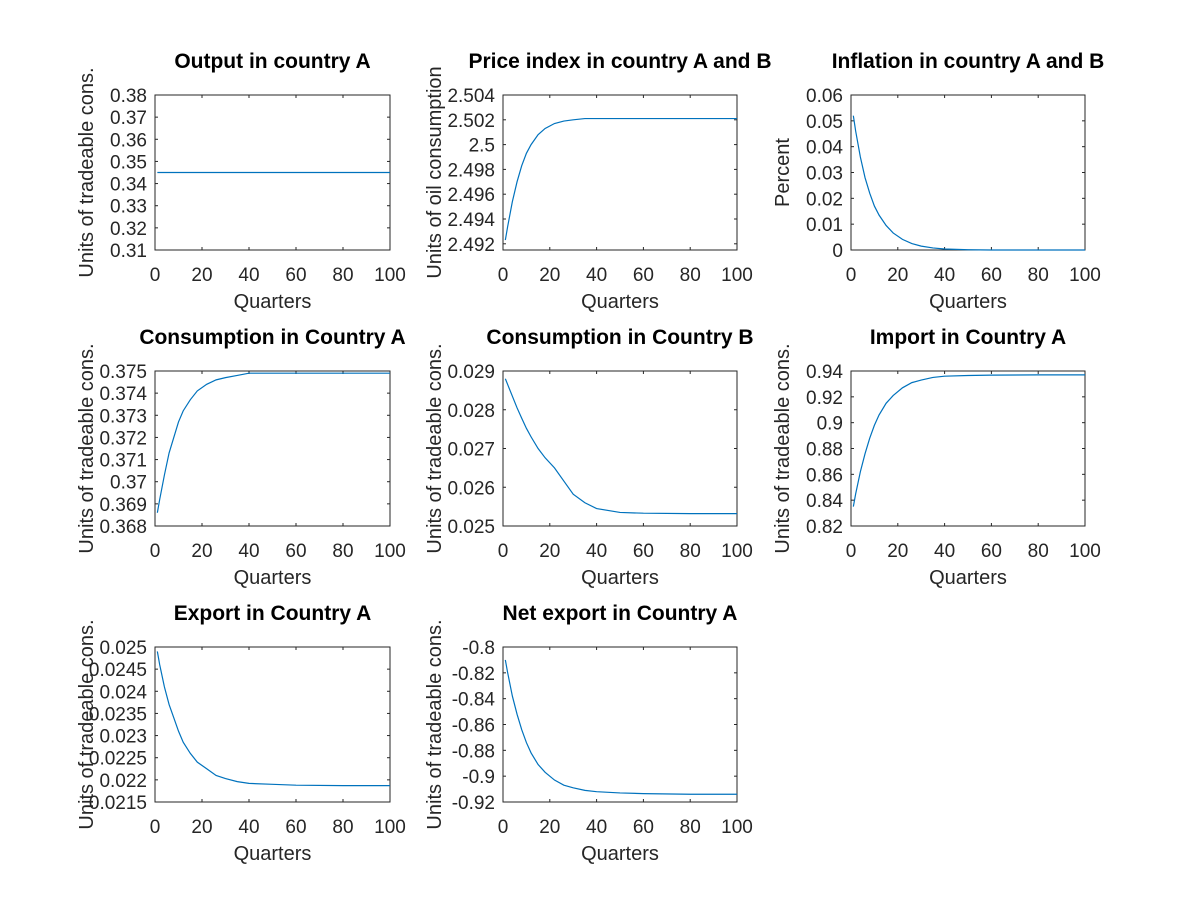 This screenshot has height=900, width=1200. What do you see at coordinates (478, 777) in the screenshot?
I see `y-tick-label: -0.9` at bounding box center [478, 777].